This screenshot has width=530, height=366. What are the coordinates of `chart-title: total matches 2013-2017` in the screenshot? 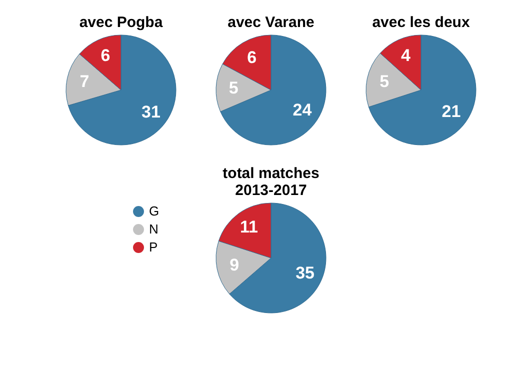 It's located at (271, 182).